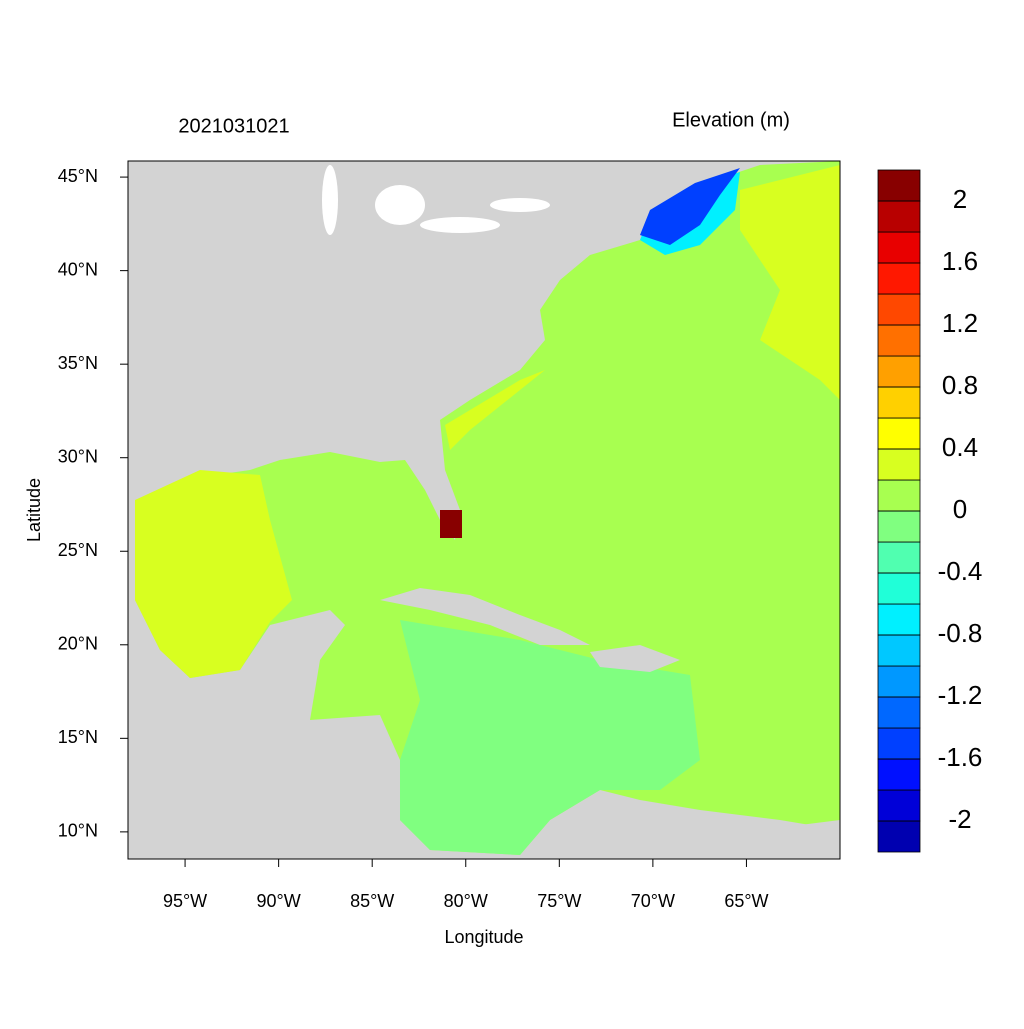 This screenshot has height=1029, width=1024. What do you see at coordinates (960, 385) in the screenshot?
I see `colorbar-label: 0.8` at bounding box center [960, 385].